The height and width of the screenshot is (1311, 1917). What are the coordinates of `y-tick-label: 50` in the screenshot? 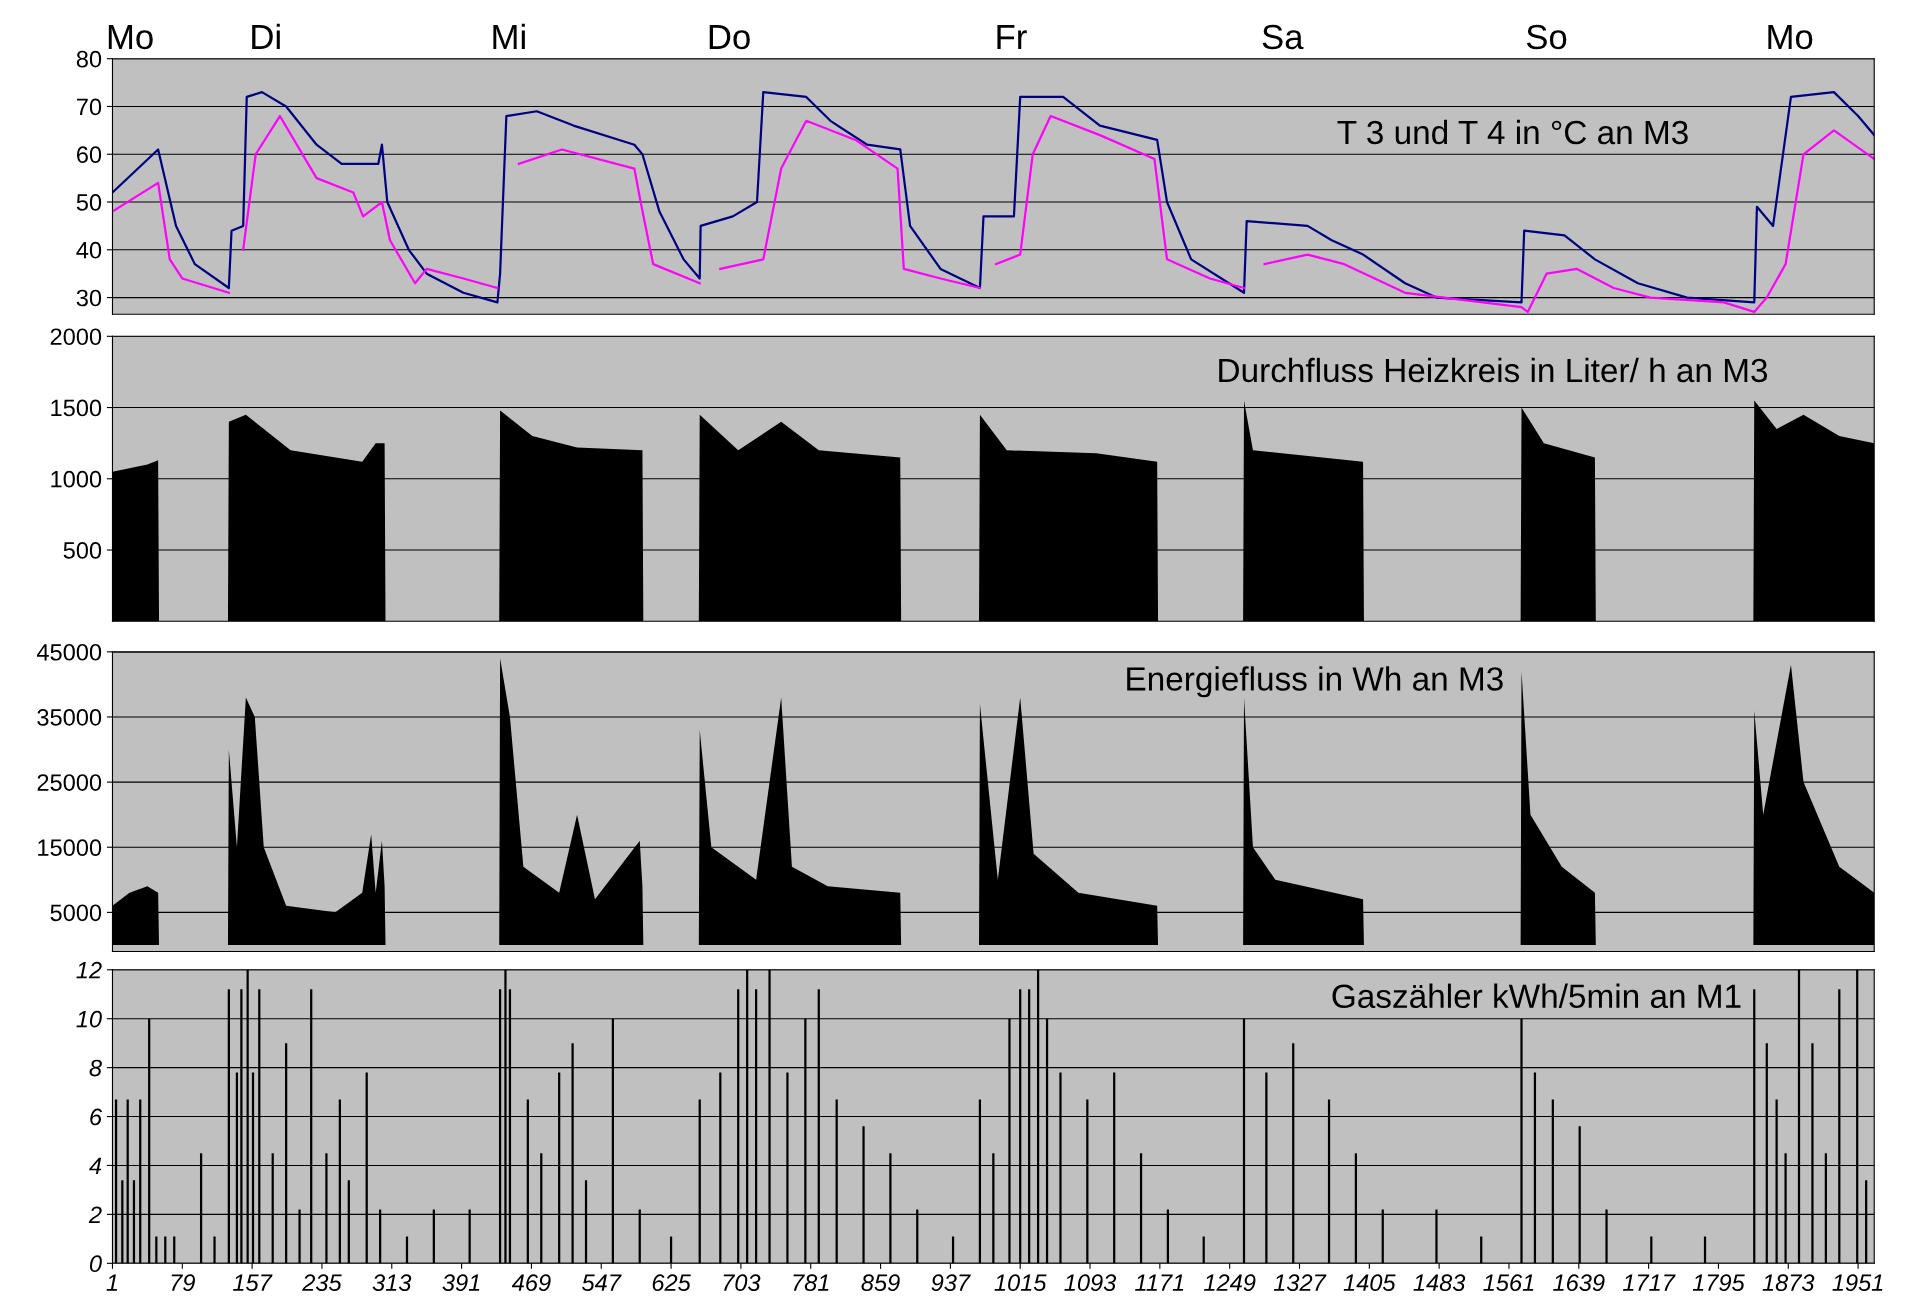 It's located at (89, 202).